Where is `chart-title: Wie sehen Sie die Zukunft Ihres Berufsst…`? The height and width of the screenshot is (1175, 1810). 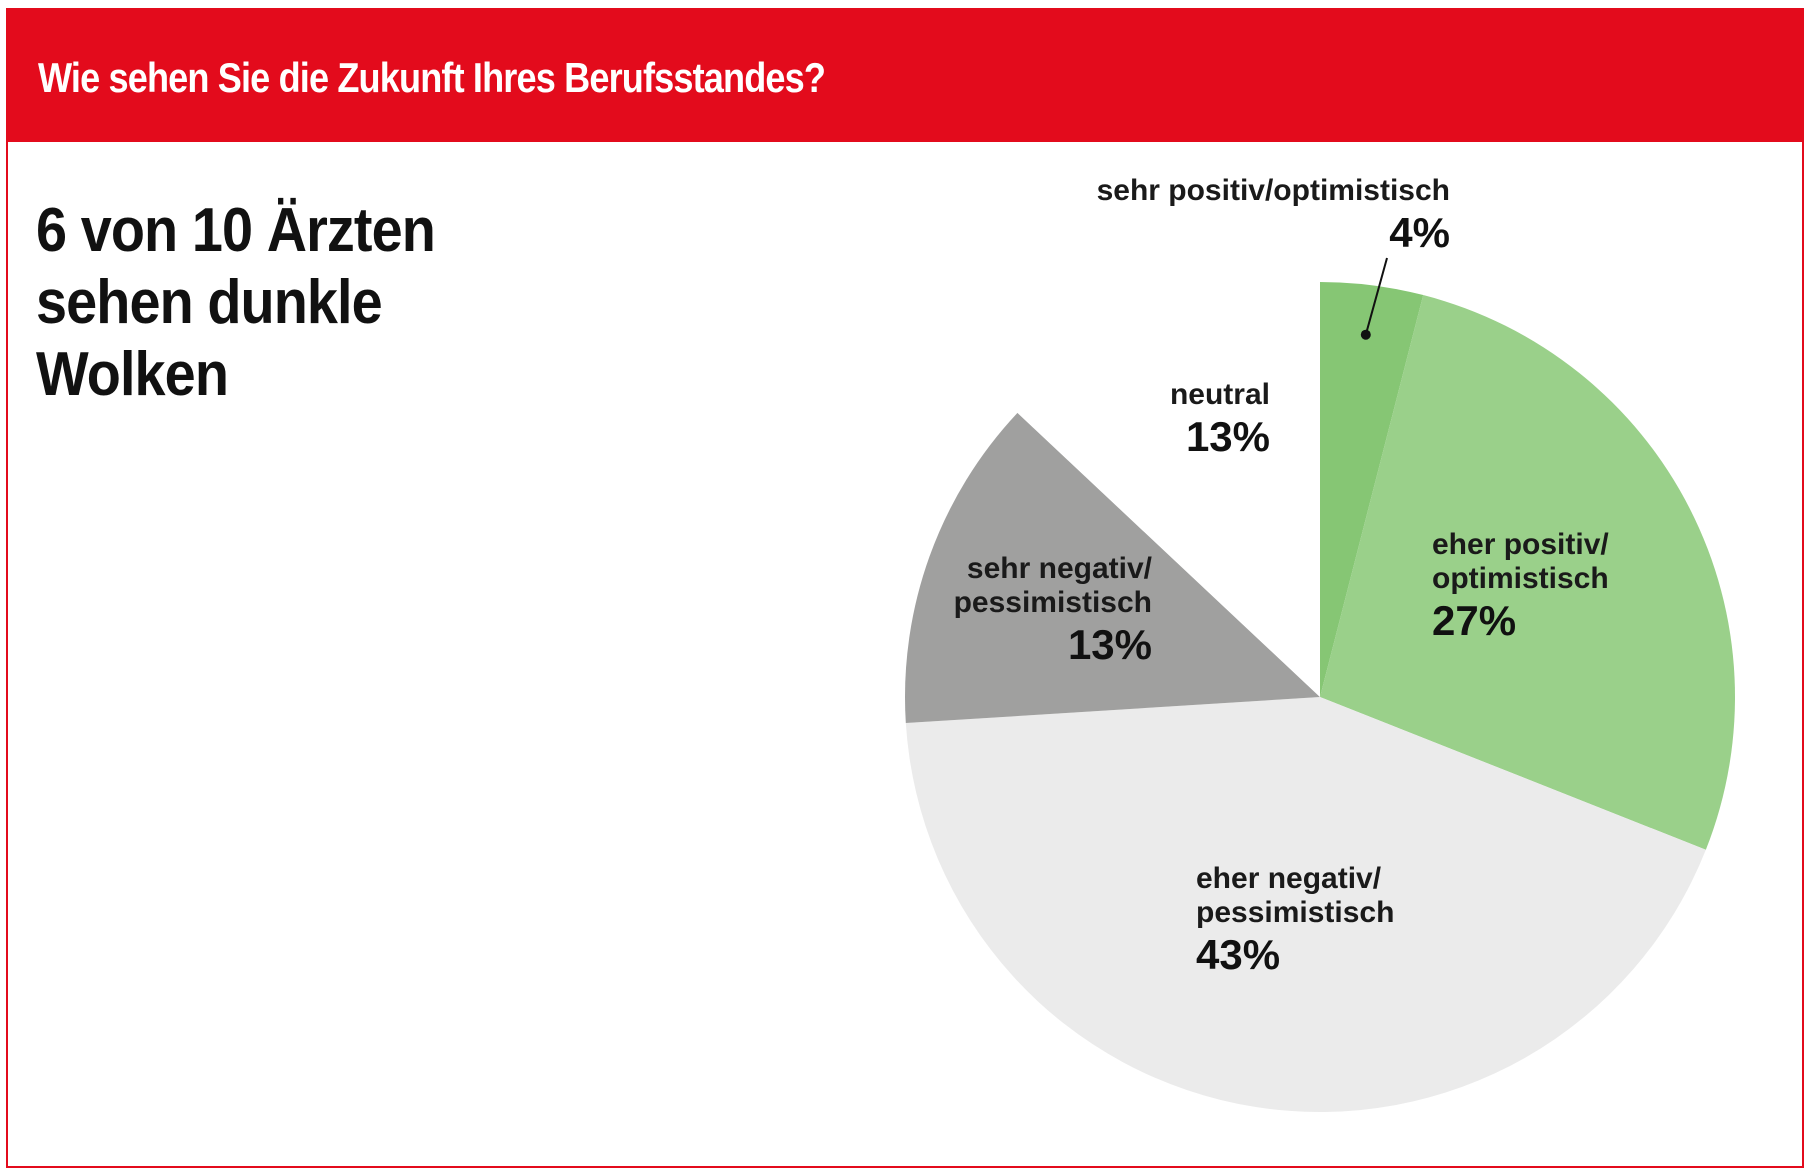
chart-title: Wie sehen Sie die Zukunft Ihres Berufsst… is located at coordinates (432, 77).